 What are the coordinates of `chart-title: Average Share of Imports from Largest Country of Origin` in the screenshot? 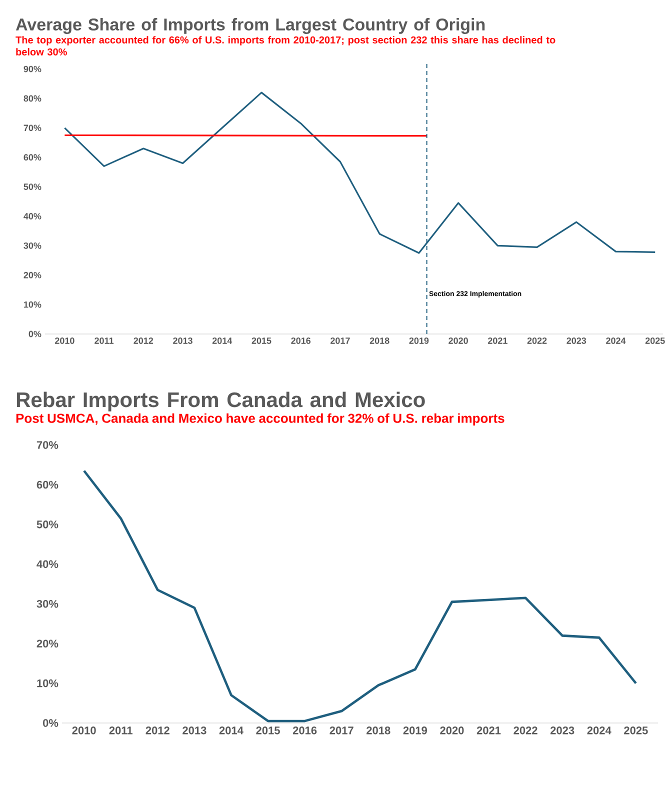 It's located at (250, 26).